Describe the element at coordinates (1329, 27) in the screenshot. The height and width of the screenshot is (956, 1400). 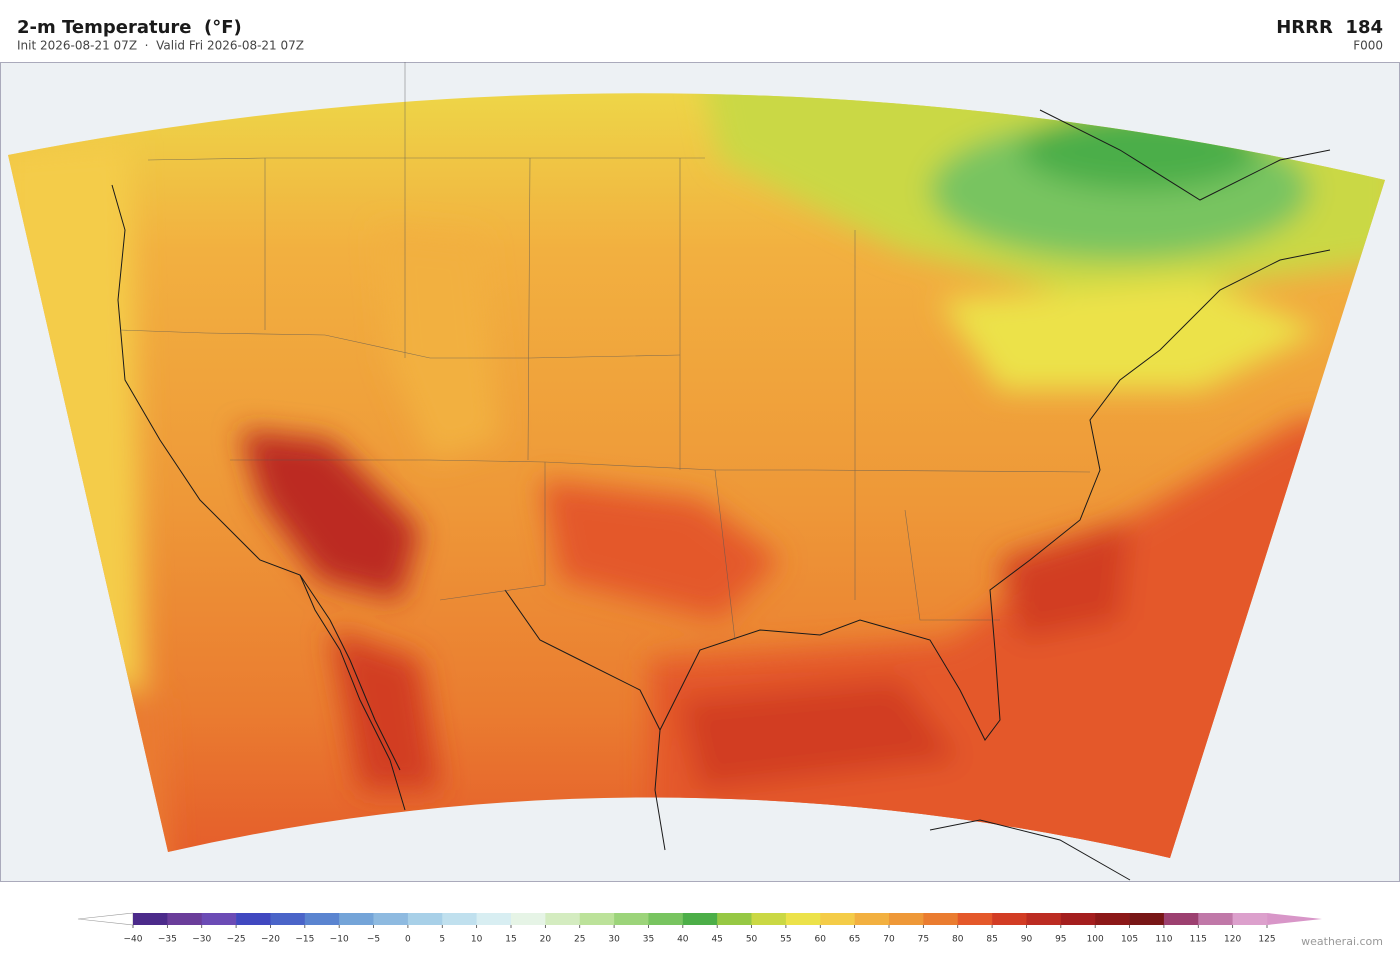
I see `model-label: HRRR 184` at that location.